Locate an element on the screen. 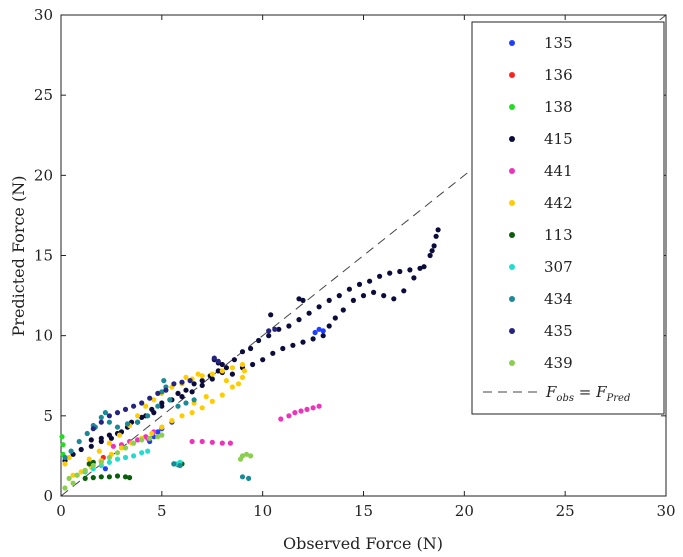  legend-label: 113 is located at coordinates (558, 235).